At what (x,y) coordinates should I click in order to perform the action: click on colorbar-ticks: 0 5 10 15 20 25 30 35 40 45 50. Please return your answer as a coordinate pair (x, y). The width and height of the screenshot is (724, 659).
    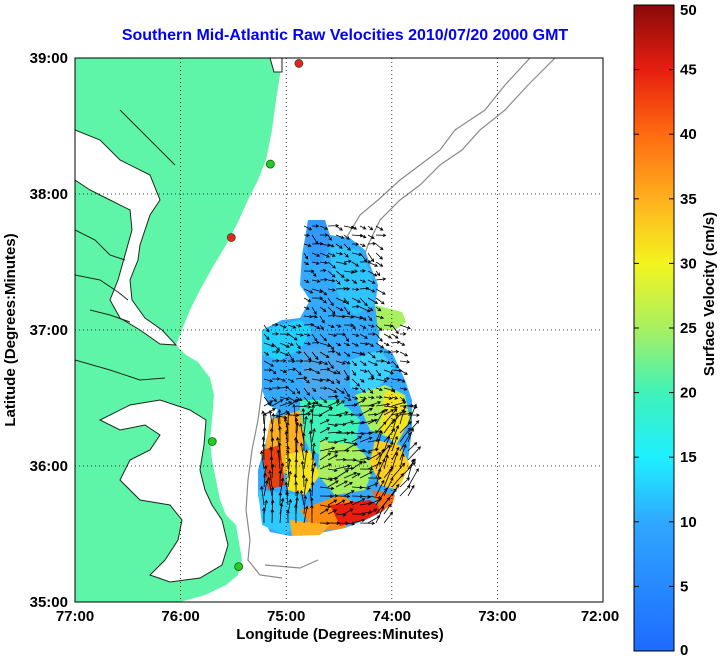
    Looking at the image, I should click on (665, 330).